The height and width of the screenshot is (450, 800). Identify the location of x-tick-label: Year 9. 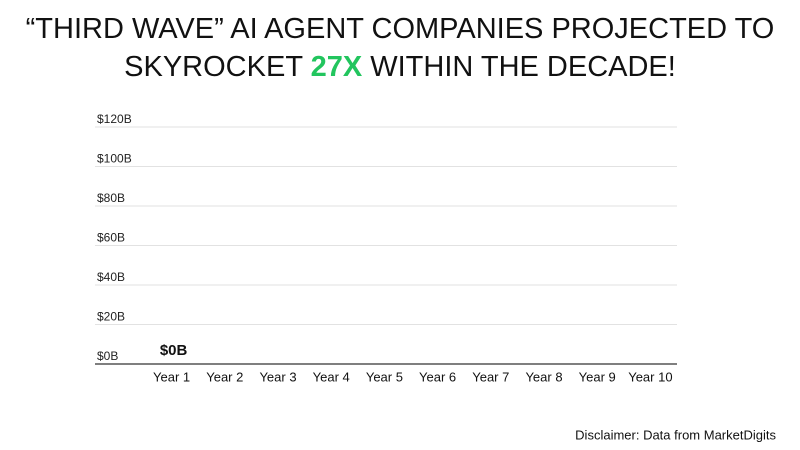
(597, 376).